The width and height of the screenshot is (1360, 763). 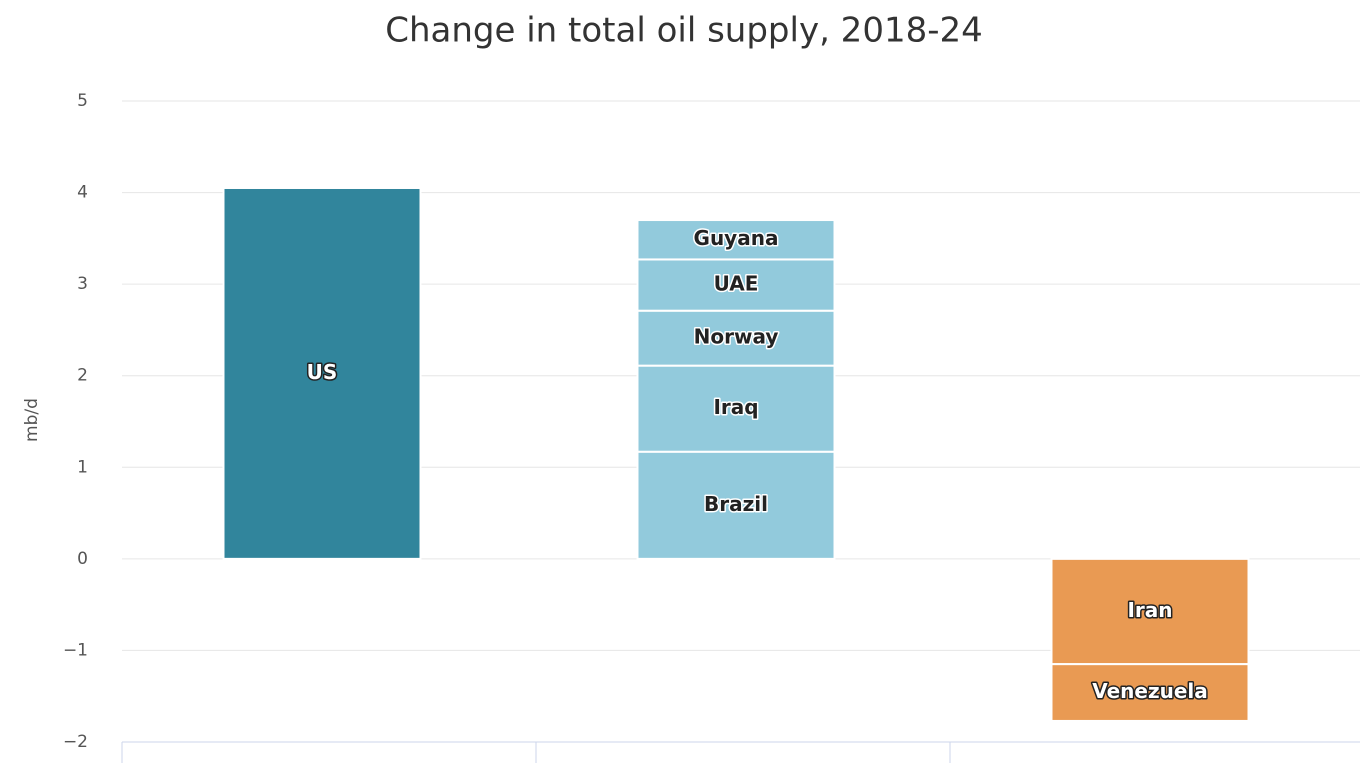 What do you see at coordinates (82, 467) in the screenshot?
I see `y-tick-label: 1` at bounding box center [82, 467].